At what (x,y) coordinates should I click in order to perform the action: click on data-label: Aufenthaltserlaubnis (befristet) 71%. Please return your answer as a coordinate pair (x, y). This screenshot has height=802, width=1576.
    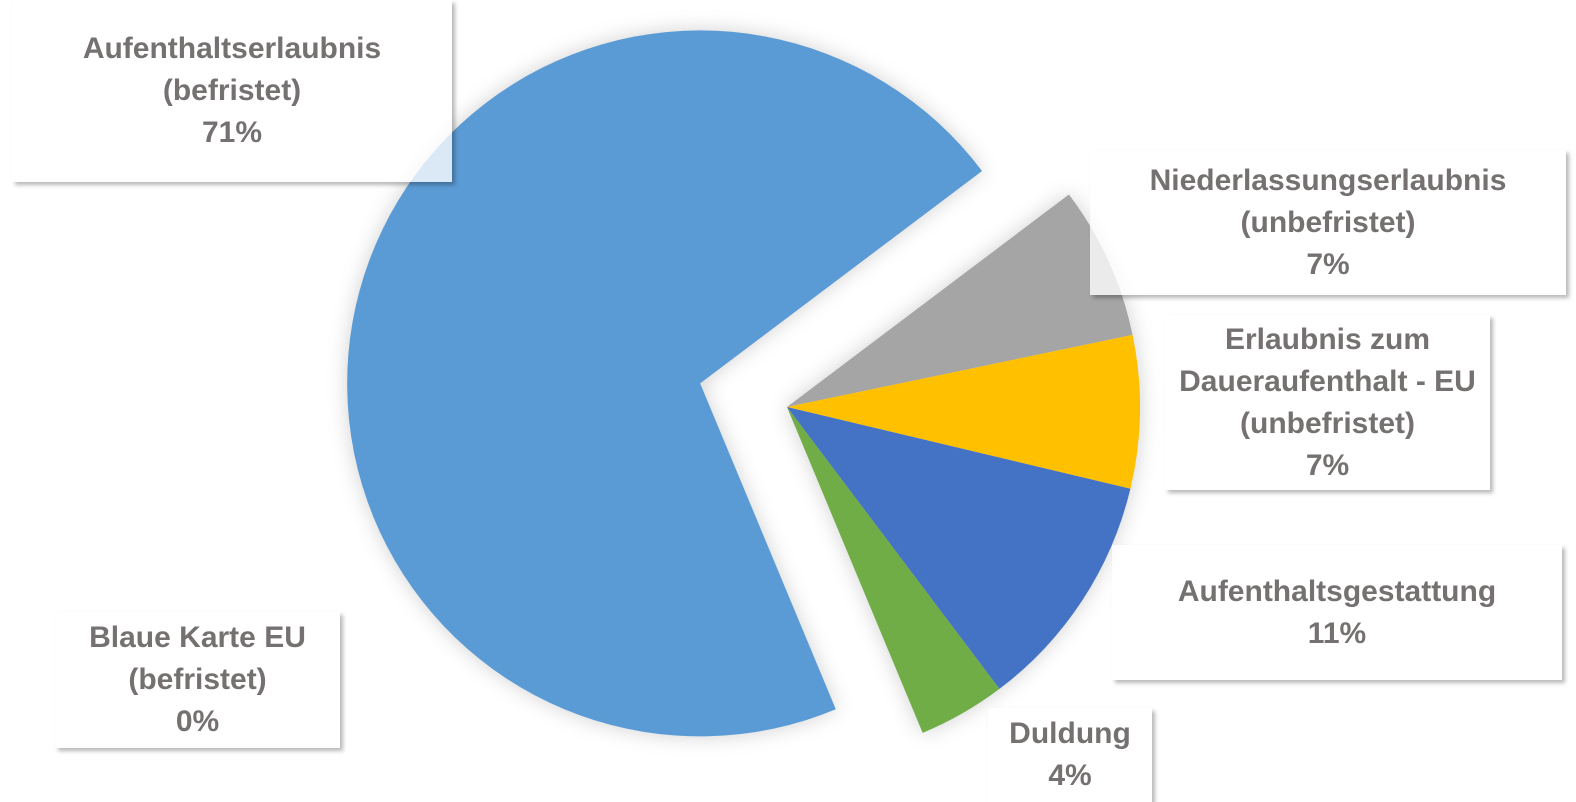
    Looking at the image, I should click on (232, 91).